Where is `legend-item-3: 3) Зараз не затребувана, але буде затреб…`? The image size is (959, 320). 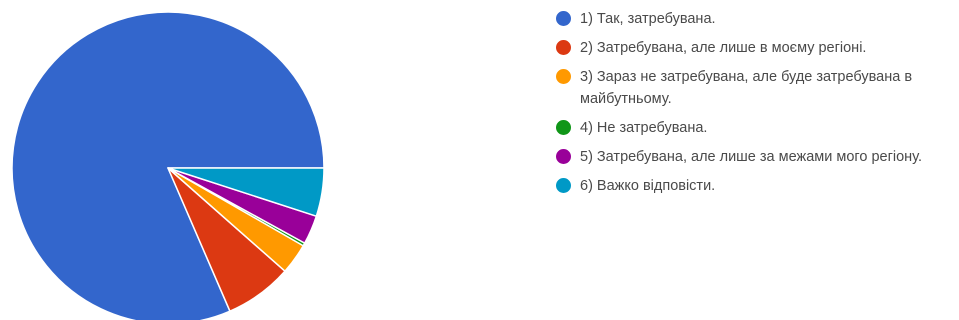 legend-item-3: 3) Зараз не затребувана, але буде затреб… is located at coordinates (756, 88).